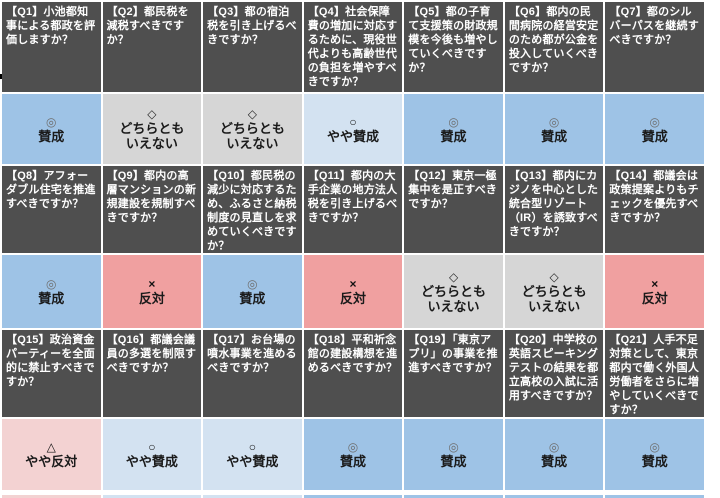  Describe the element at coordinates (654, 209) in the screenshot. I see `question-cell-q14: 【Q14】都議会は政策提案よりもチェックを優先すべきですか？` at that location.